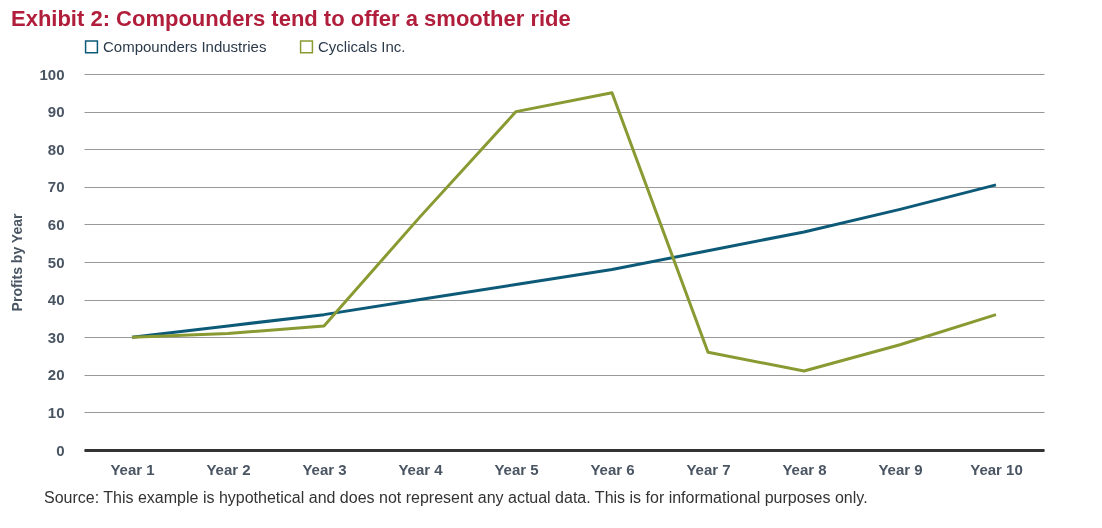  I want to click on y-tick-label: 50, so click(56, 262).